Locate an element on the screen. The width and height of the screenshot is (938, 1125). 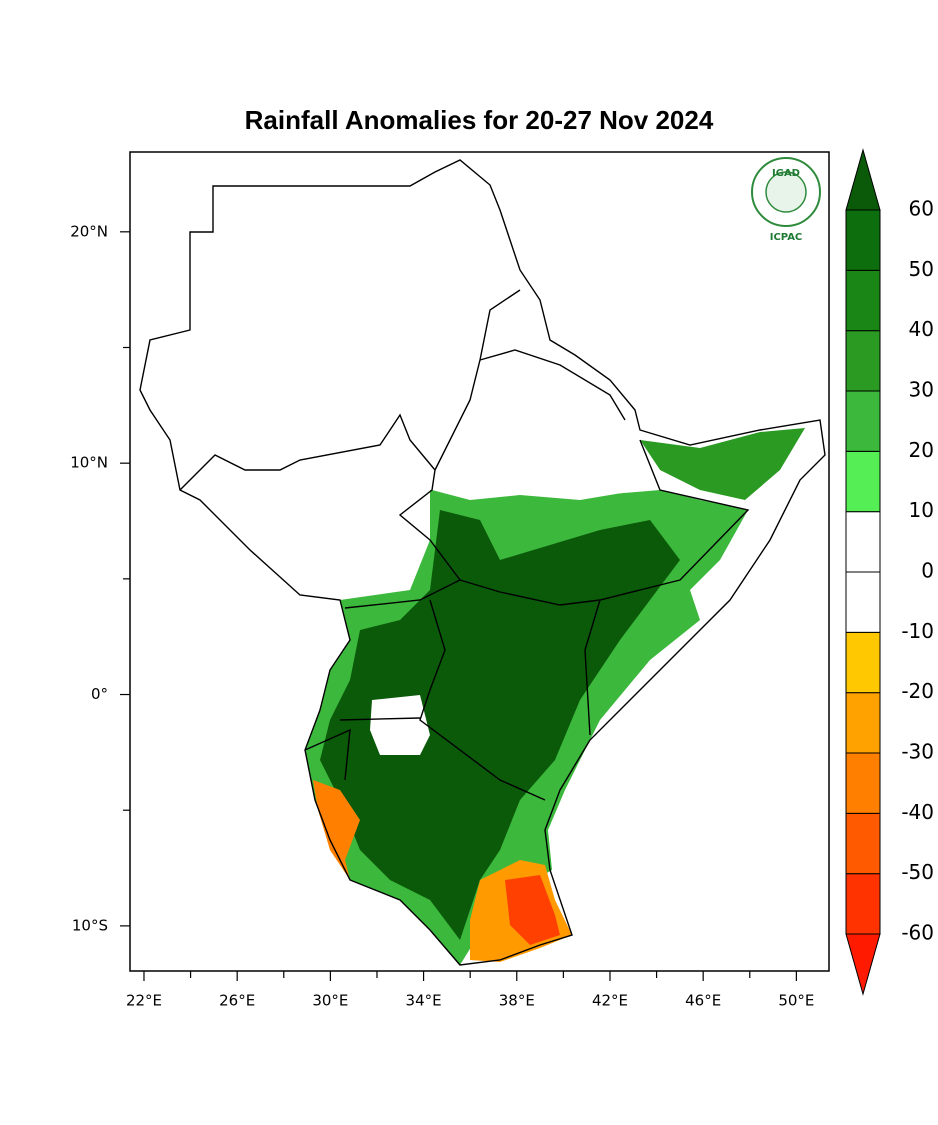
x-tick-label: 22°E is located at coordinates (144, 1001).